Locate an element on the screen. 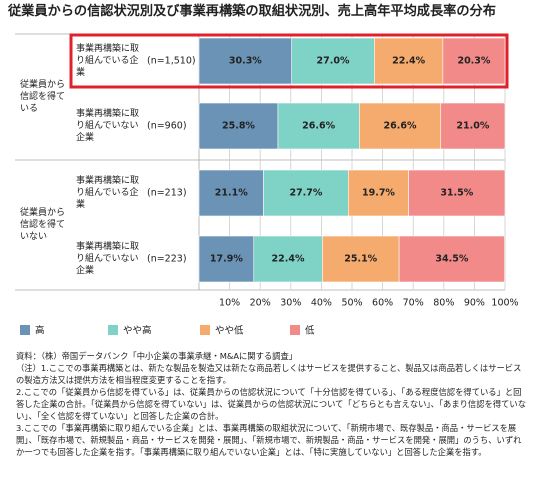 Image resolution: width=536 pixels, height=485 pixels. x-tick-label: 60% is located at coordinates (382, 303).